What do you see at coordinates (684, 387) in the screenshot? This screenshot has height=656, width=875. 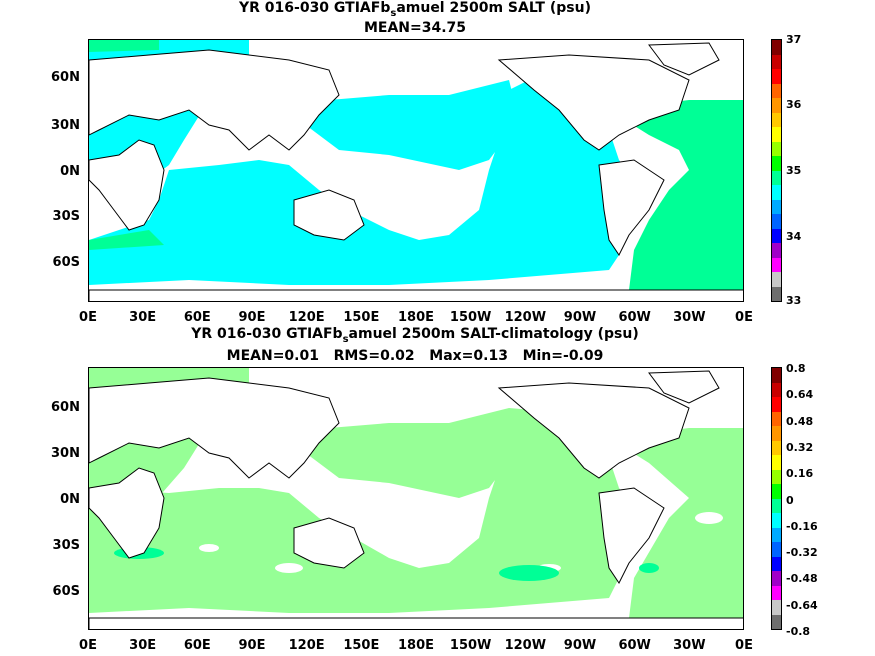 I see `panel2-greenland` at bounding box center [684, 387].